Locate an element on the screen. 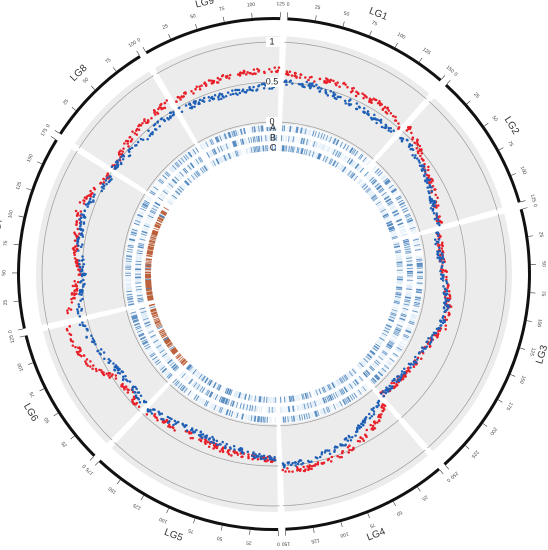  tick-label: 125 is located at coordinates (280, 4).